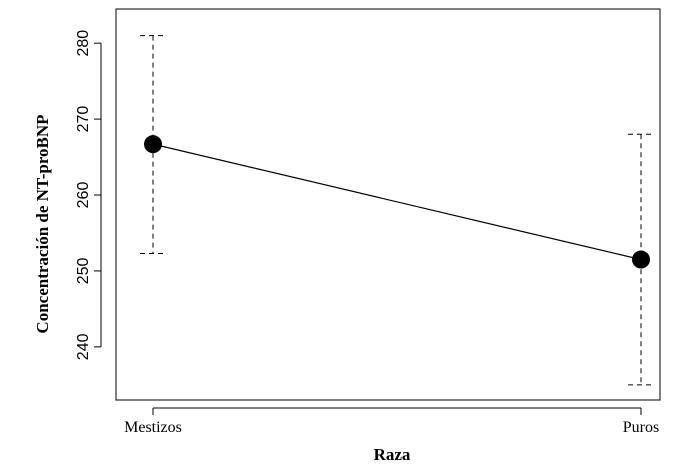 This screenshot has height=472, width=700. What do you see at coordinates (641, 427) in the screenshot?
I see `x-tick-label: Puros` at bounding box center [641, 427].